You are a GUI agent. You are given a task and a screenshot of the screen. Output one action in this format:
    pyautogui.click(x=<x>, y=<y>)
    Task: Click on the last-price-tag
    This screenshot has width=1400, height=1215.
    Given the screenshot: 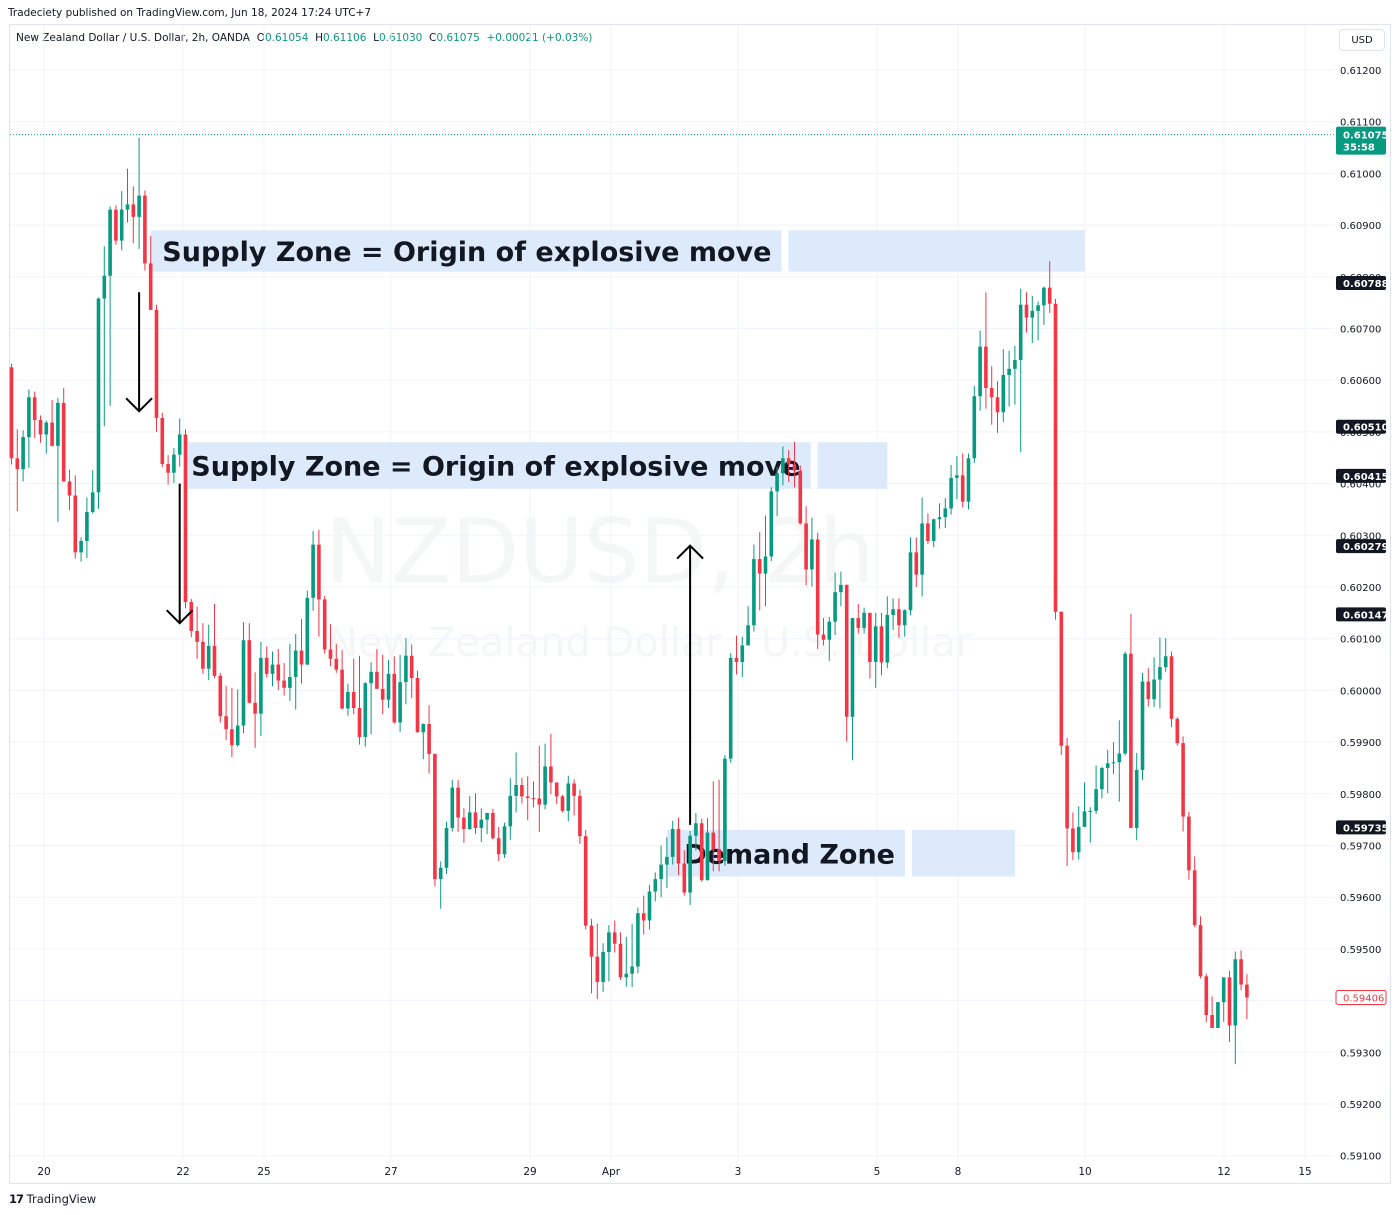 What is the action you would take?
    pyautogui.click(x=1361, y=140)
    